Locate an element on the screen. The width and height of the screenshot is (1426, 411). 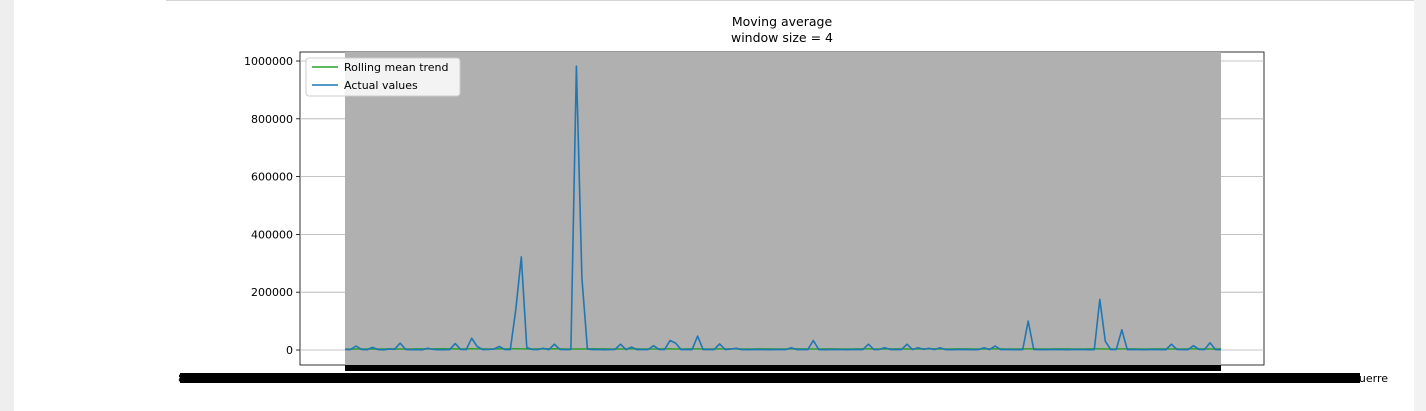
y-tick-label-3: 600000 is located at coordinates (272, 177).